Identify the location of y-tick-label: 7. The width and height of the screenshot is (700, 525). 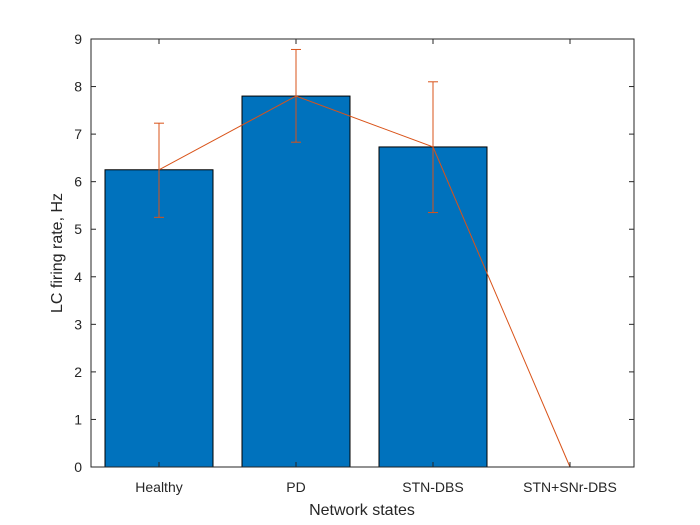
(78, 134).